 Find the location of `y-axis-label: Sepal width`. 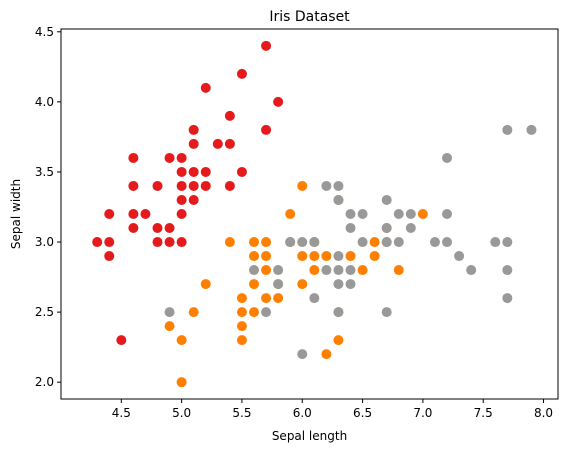

y-axis-label: Sepal width is located at coordinates (16, 214).